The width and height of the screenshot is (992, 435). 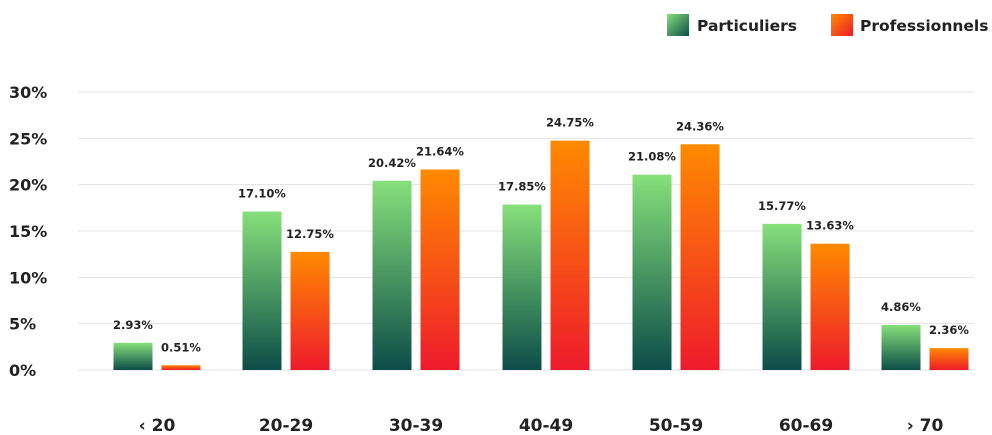 What do you see at coordinates (157, 425) in the screenshot?
I see `x-category-label: ‹ 20` at bounding box center [157, 425].